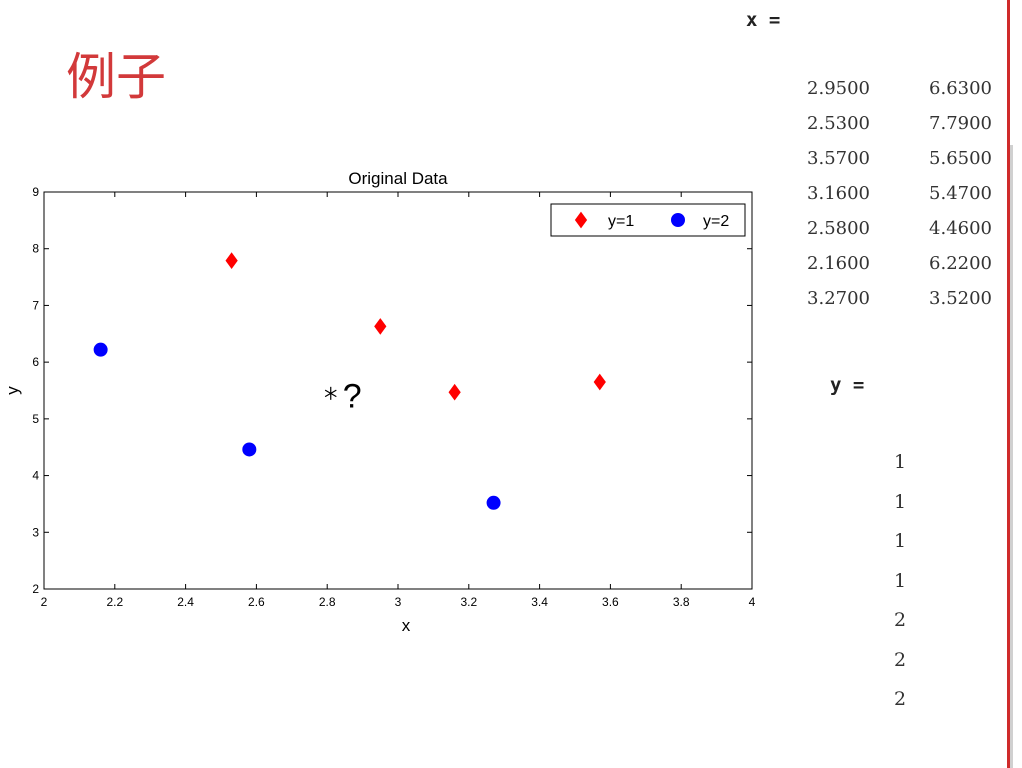 The width and height of the screenshot is (1022, 768). What do you see at coordinates (256, 602) in the screenshot?
I see `x-tick-label: 2.6` at bounding box center [256, 602].